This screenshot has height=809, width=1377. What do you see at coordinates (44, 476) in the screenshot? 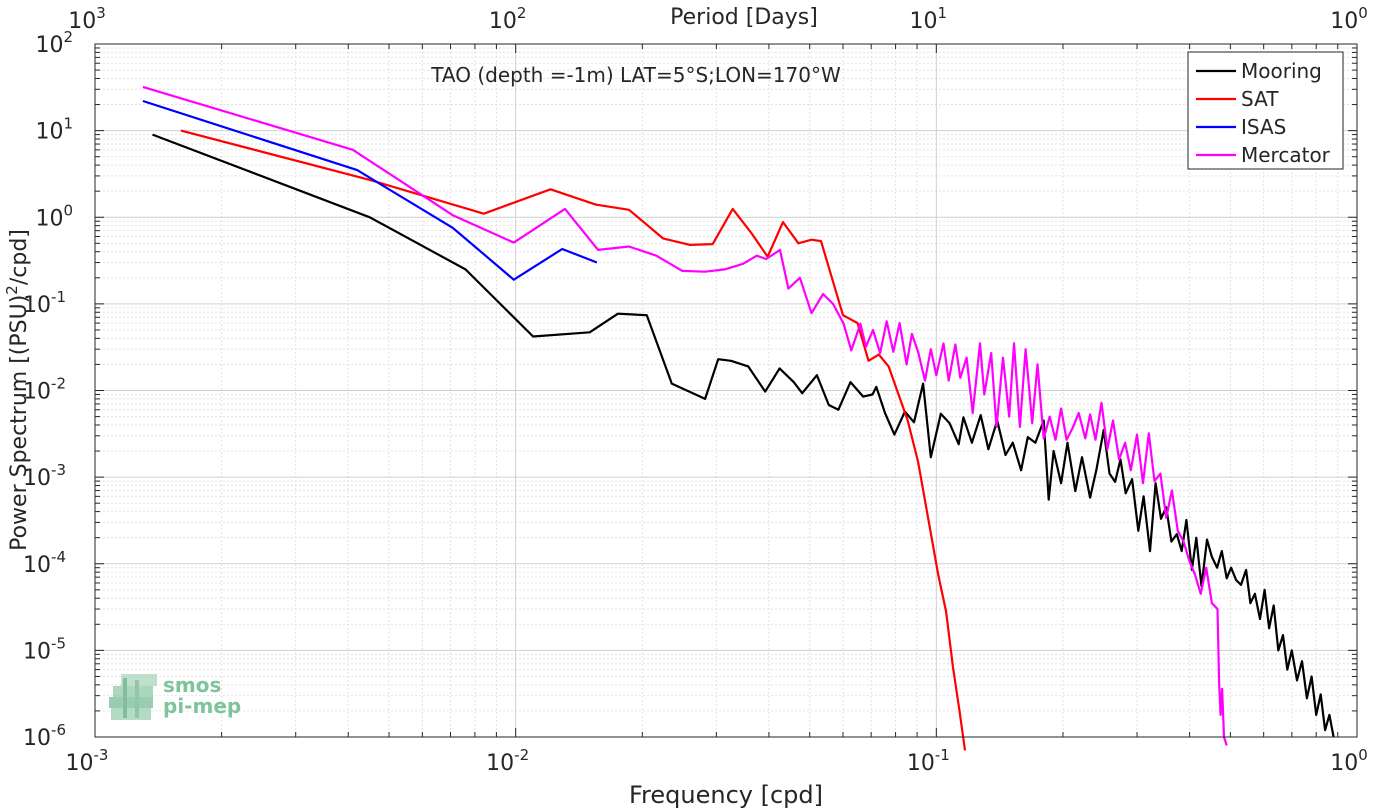
I see `y-tick-label: 10⁻³` at bounding box center [44, 476].